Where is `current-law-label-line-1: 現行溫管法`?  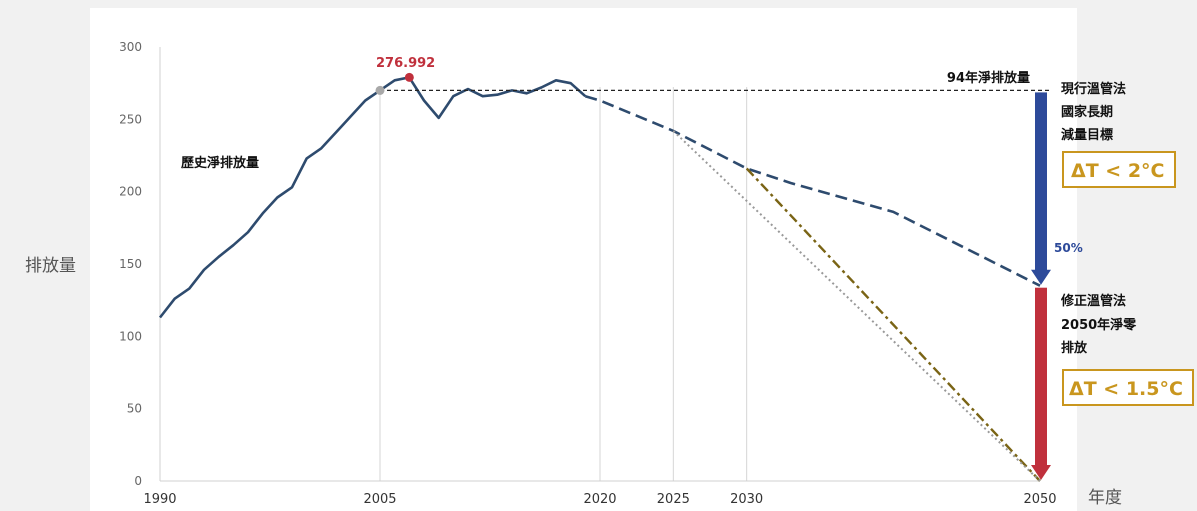
current-law-label-line-1: 現行溫管法 is located at coordinates (1093, 89).